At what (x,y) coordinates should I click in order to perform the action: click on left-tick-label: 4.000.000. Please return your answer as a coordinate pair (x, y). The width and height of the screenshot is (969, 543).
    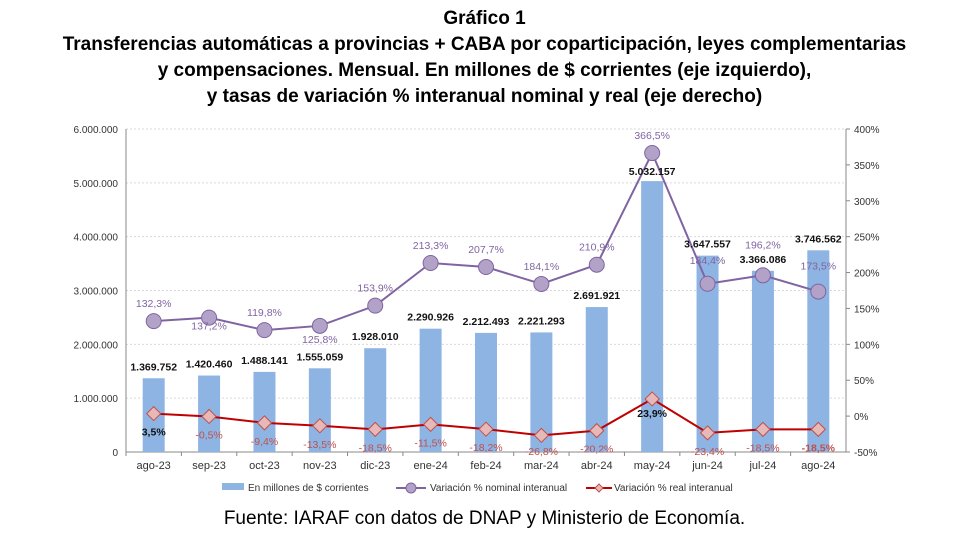
    Looking at the image, I should click on (96, 238).